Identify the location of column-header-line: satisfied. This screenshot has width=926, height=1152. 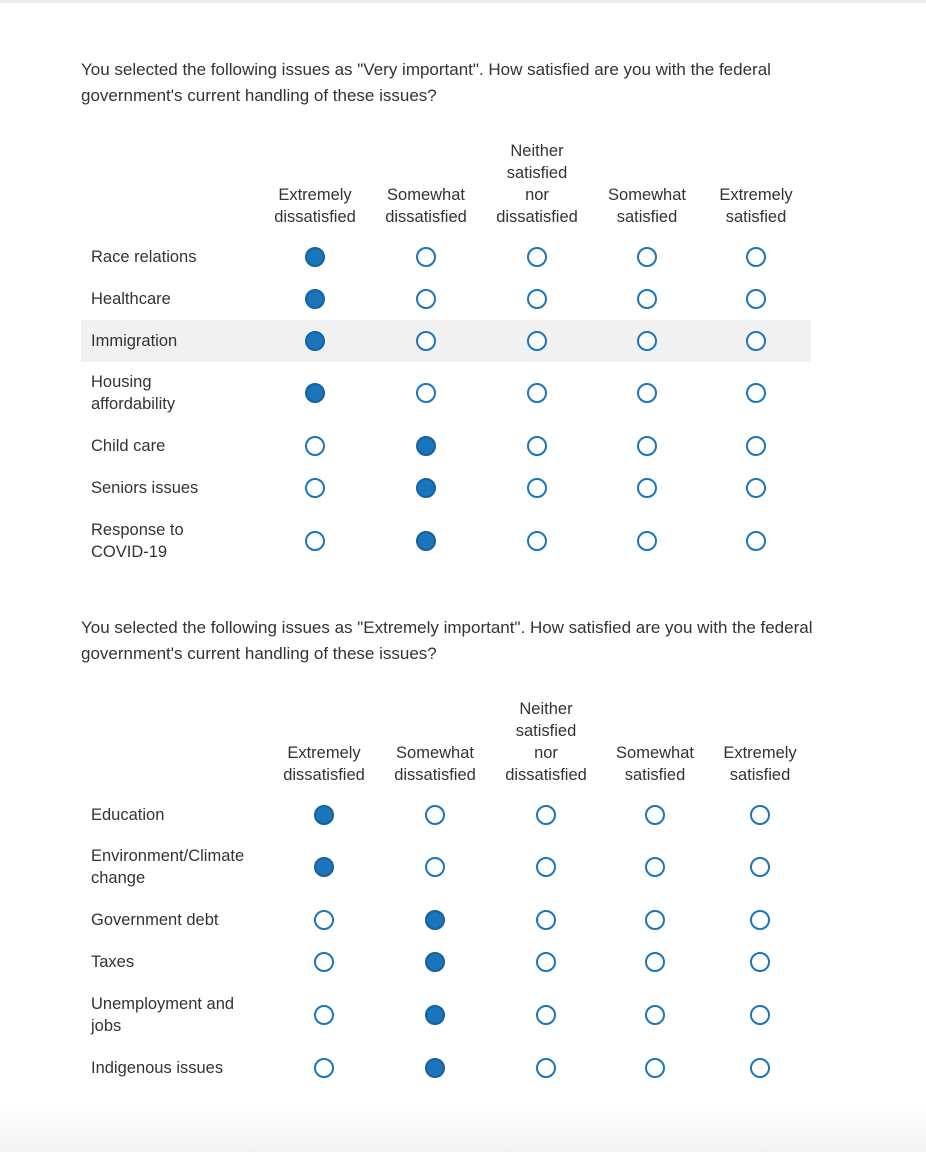
(546, 731).